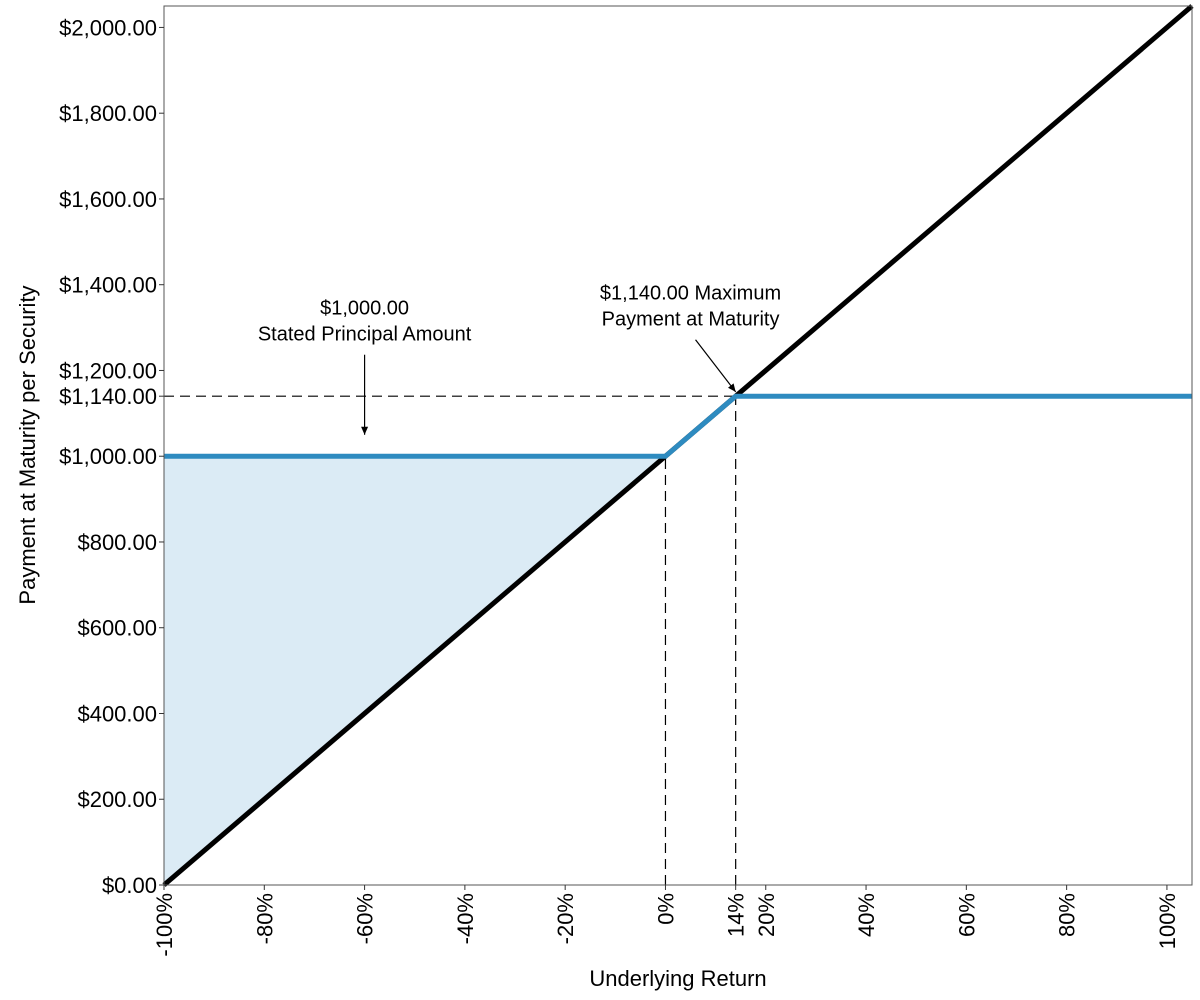 The height and width of the screenshot is (1000, 1200). I want to click on x-tick-label: 100%, so click(1167, 921).